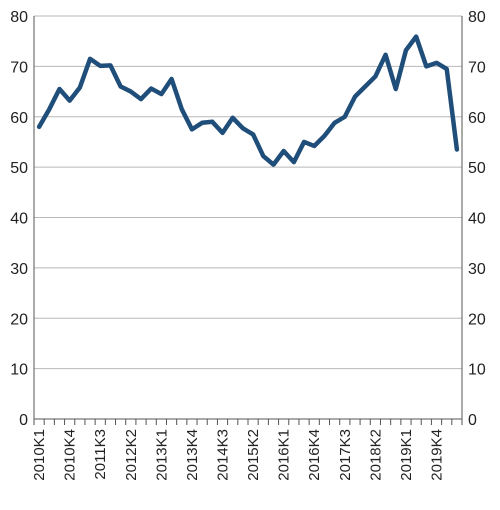 The width and height of the screenshot is (500, 510). Describe the element at coordinates (472, 420) in the screenshot. I see `y-tick-label-right: 0` at that location.